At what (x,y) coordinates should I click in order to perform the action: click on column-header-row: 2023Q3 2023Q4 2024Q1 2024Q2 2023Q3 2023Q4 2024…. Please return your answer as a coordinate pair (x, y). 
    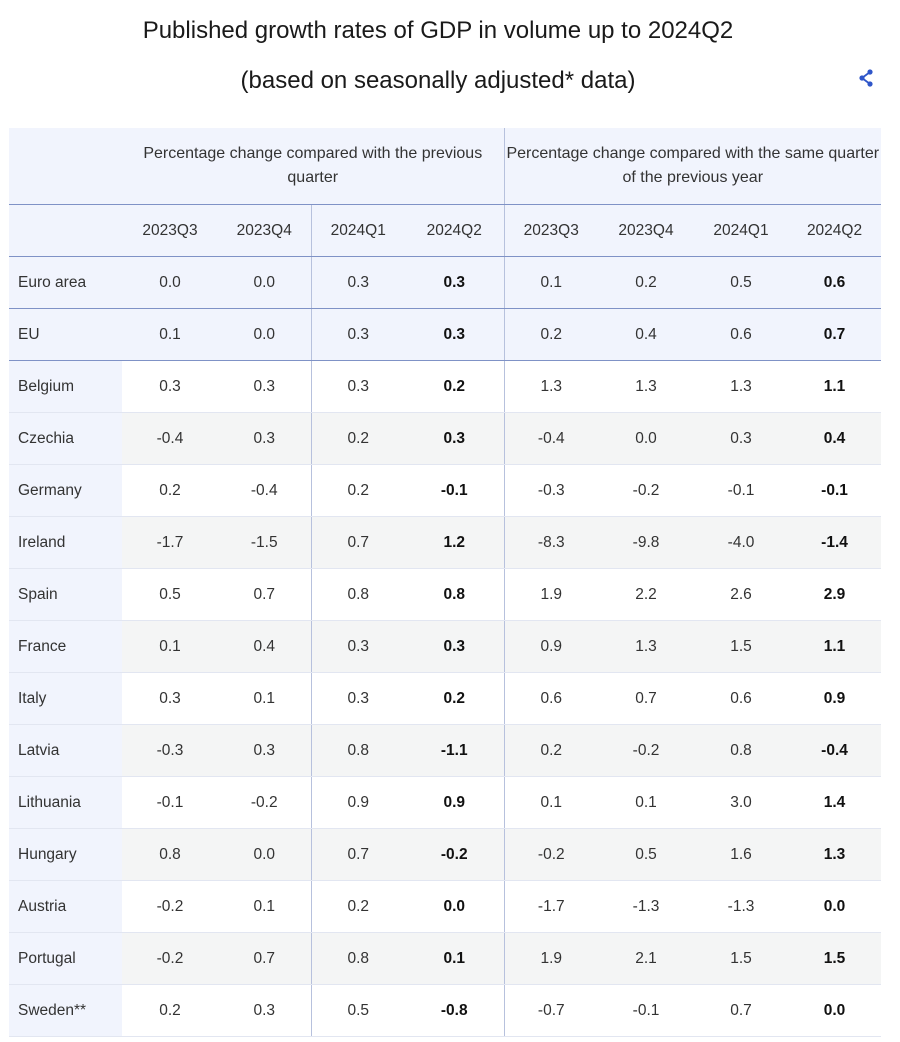
    Looking at the image, I should click on (445, 230).